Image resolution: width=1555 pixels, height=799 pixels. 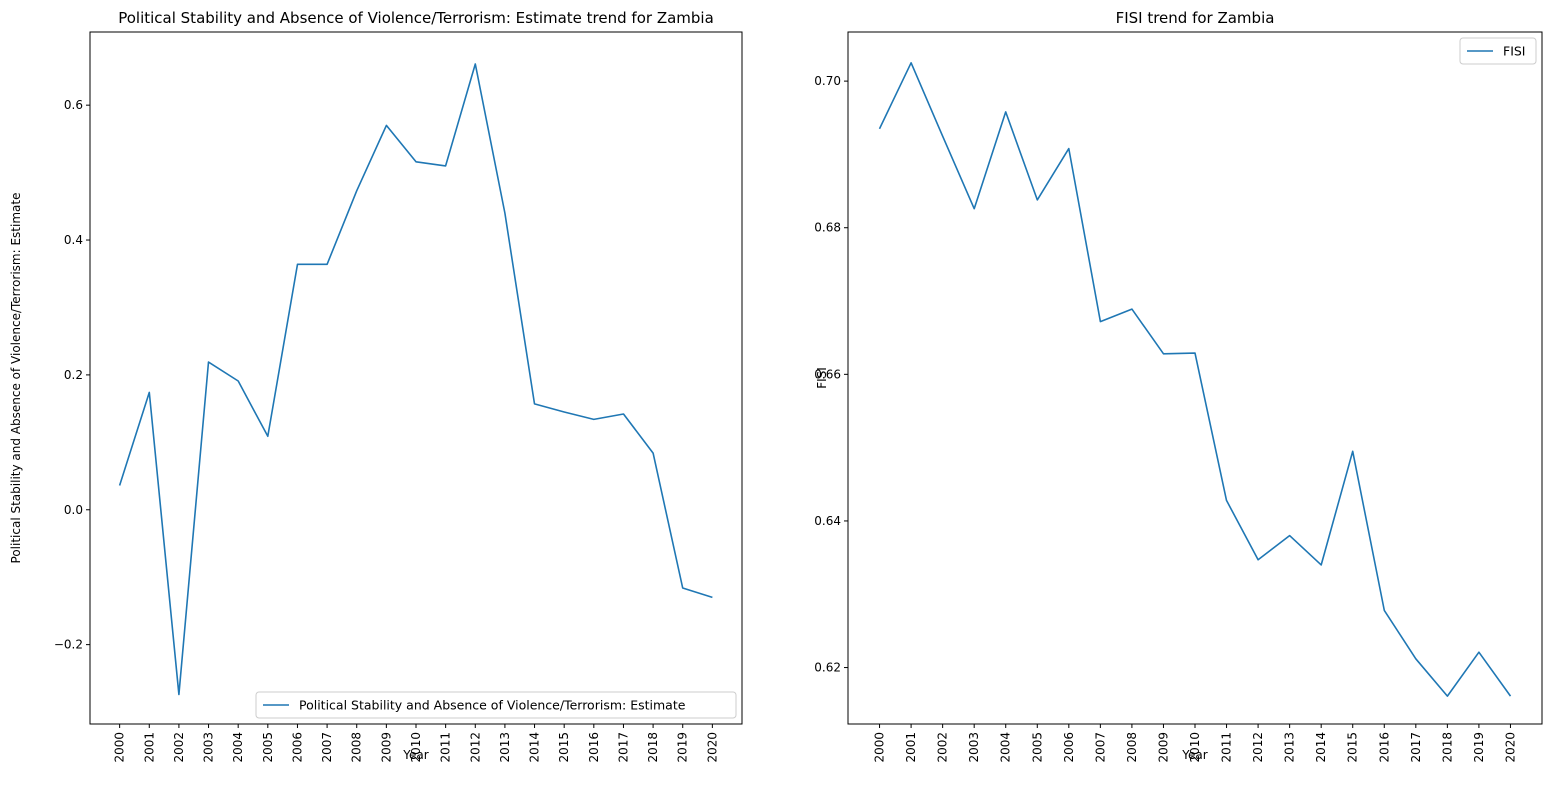 I want to click on legend: FISI, so click(x=1498, y=51).